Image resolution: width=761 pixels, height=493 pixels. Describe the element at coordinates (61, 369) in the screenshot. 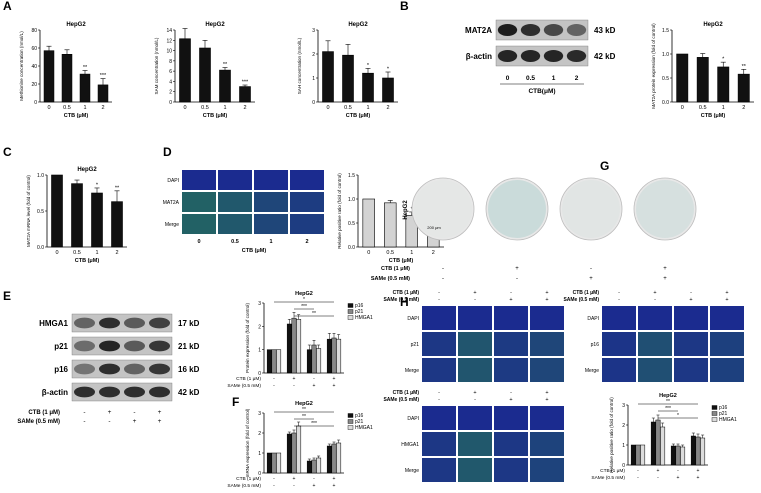

I see `blot-protein-label-E: p16` at that location.